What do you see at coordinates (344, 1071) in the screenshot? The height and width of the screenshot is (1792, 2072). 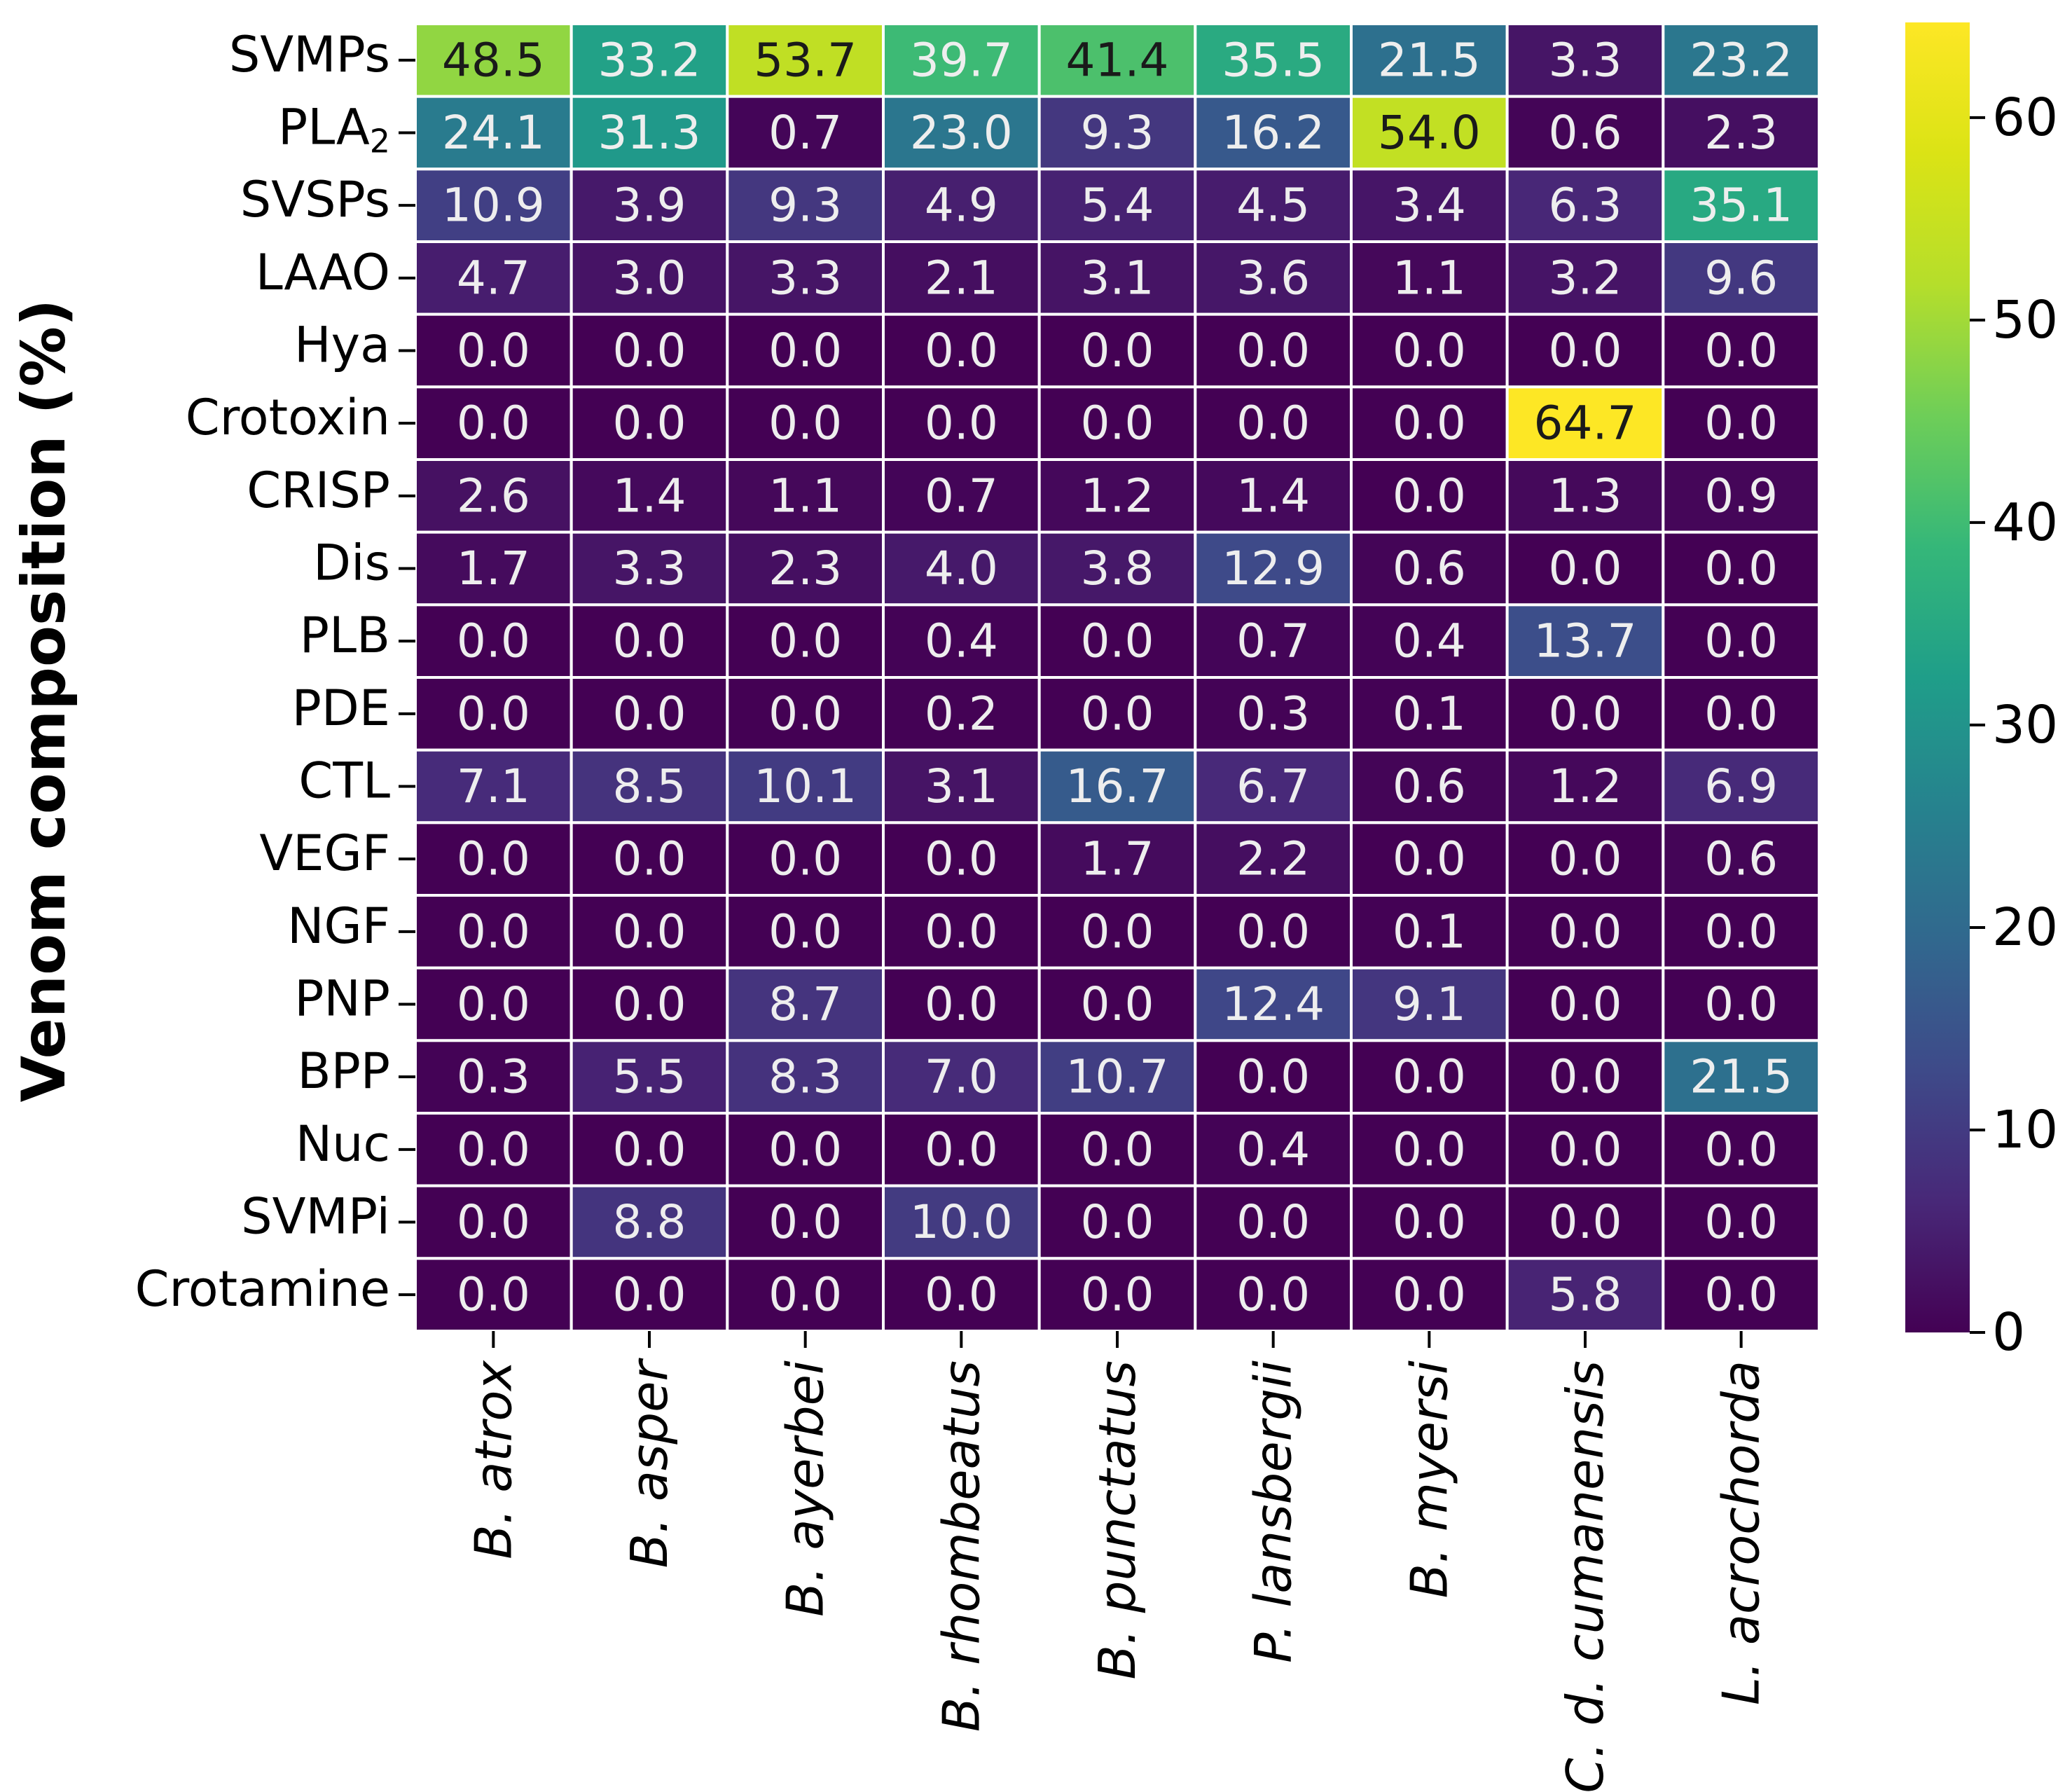 I see `row-label: BPP` at bounding box center [344, 1071].